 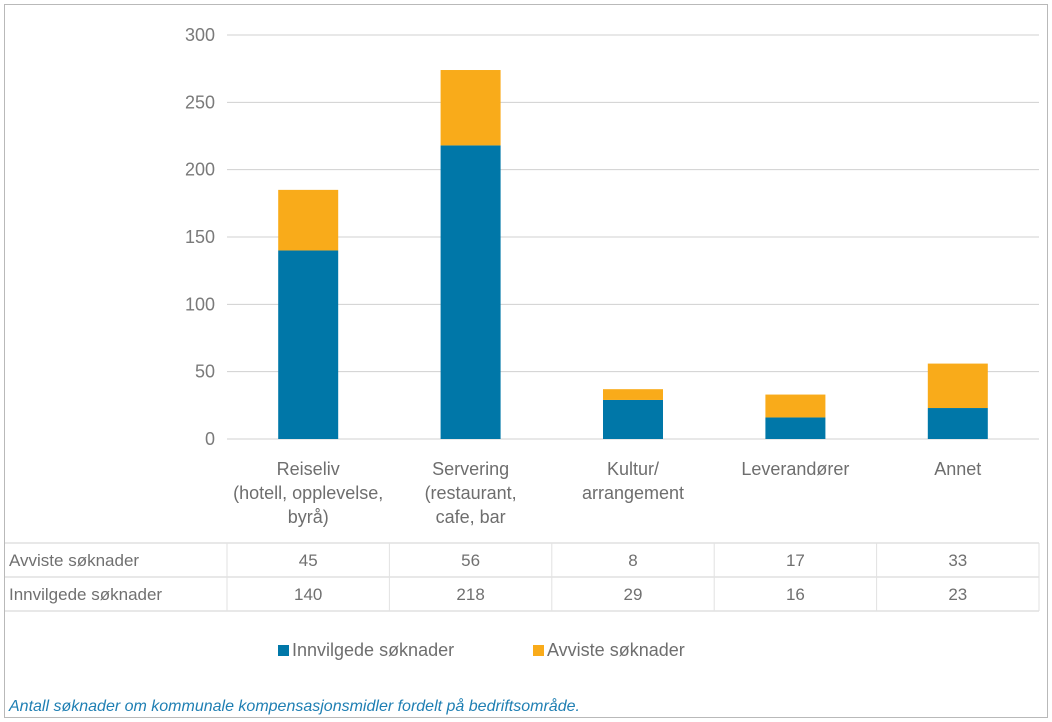 What do you see at coordinates (795, 594) in the screenshot?
I see `table-cell-value: 16` at bounding box center [795, 594].